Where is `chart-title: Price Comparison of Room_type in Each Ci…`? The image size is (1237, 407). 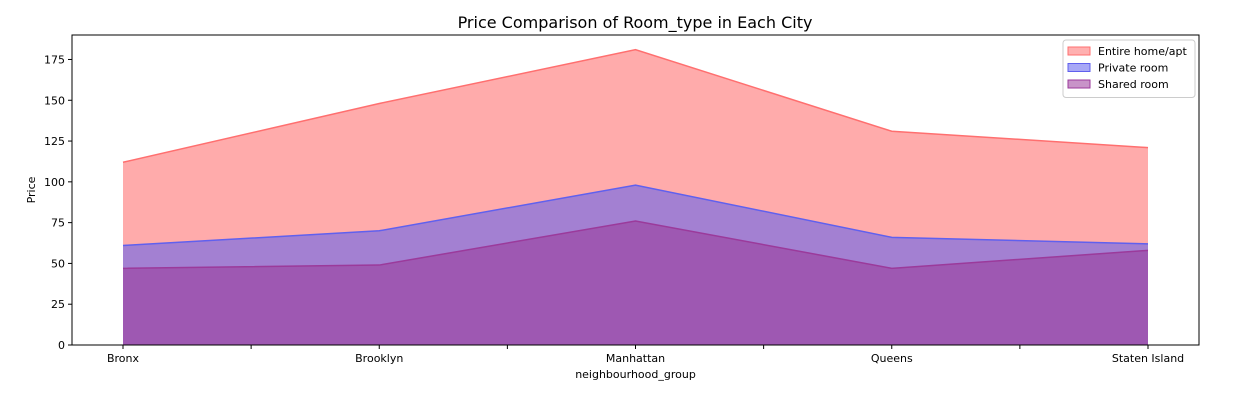 chart-title: Price Comparison of Room_type in Each Ci… is located at coordinates (635, 23).